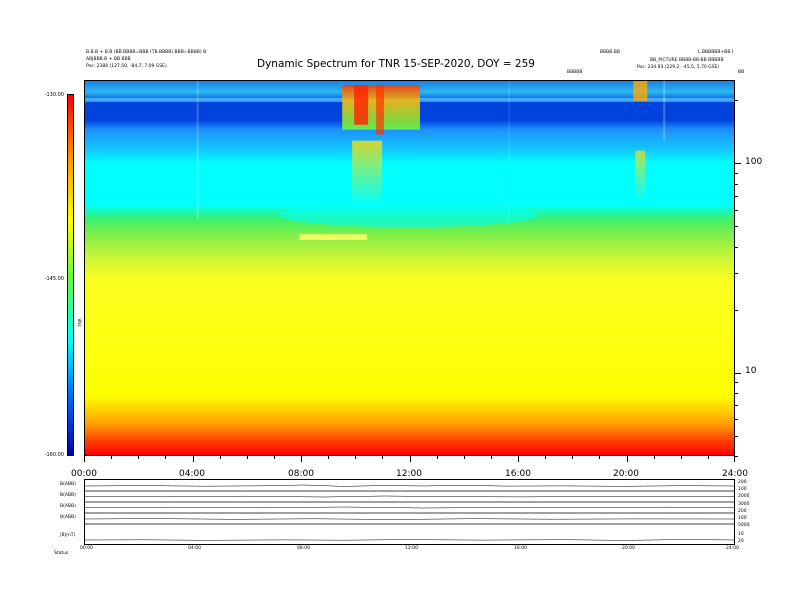  I want to click on x-tick-label-2000: 20:00, so click(626, 474).